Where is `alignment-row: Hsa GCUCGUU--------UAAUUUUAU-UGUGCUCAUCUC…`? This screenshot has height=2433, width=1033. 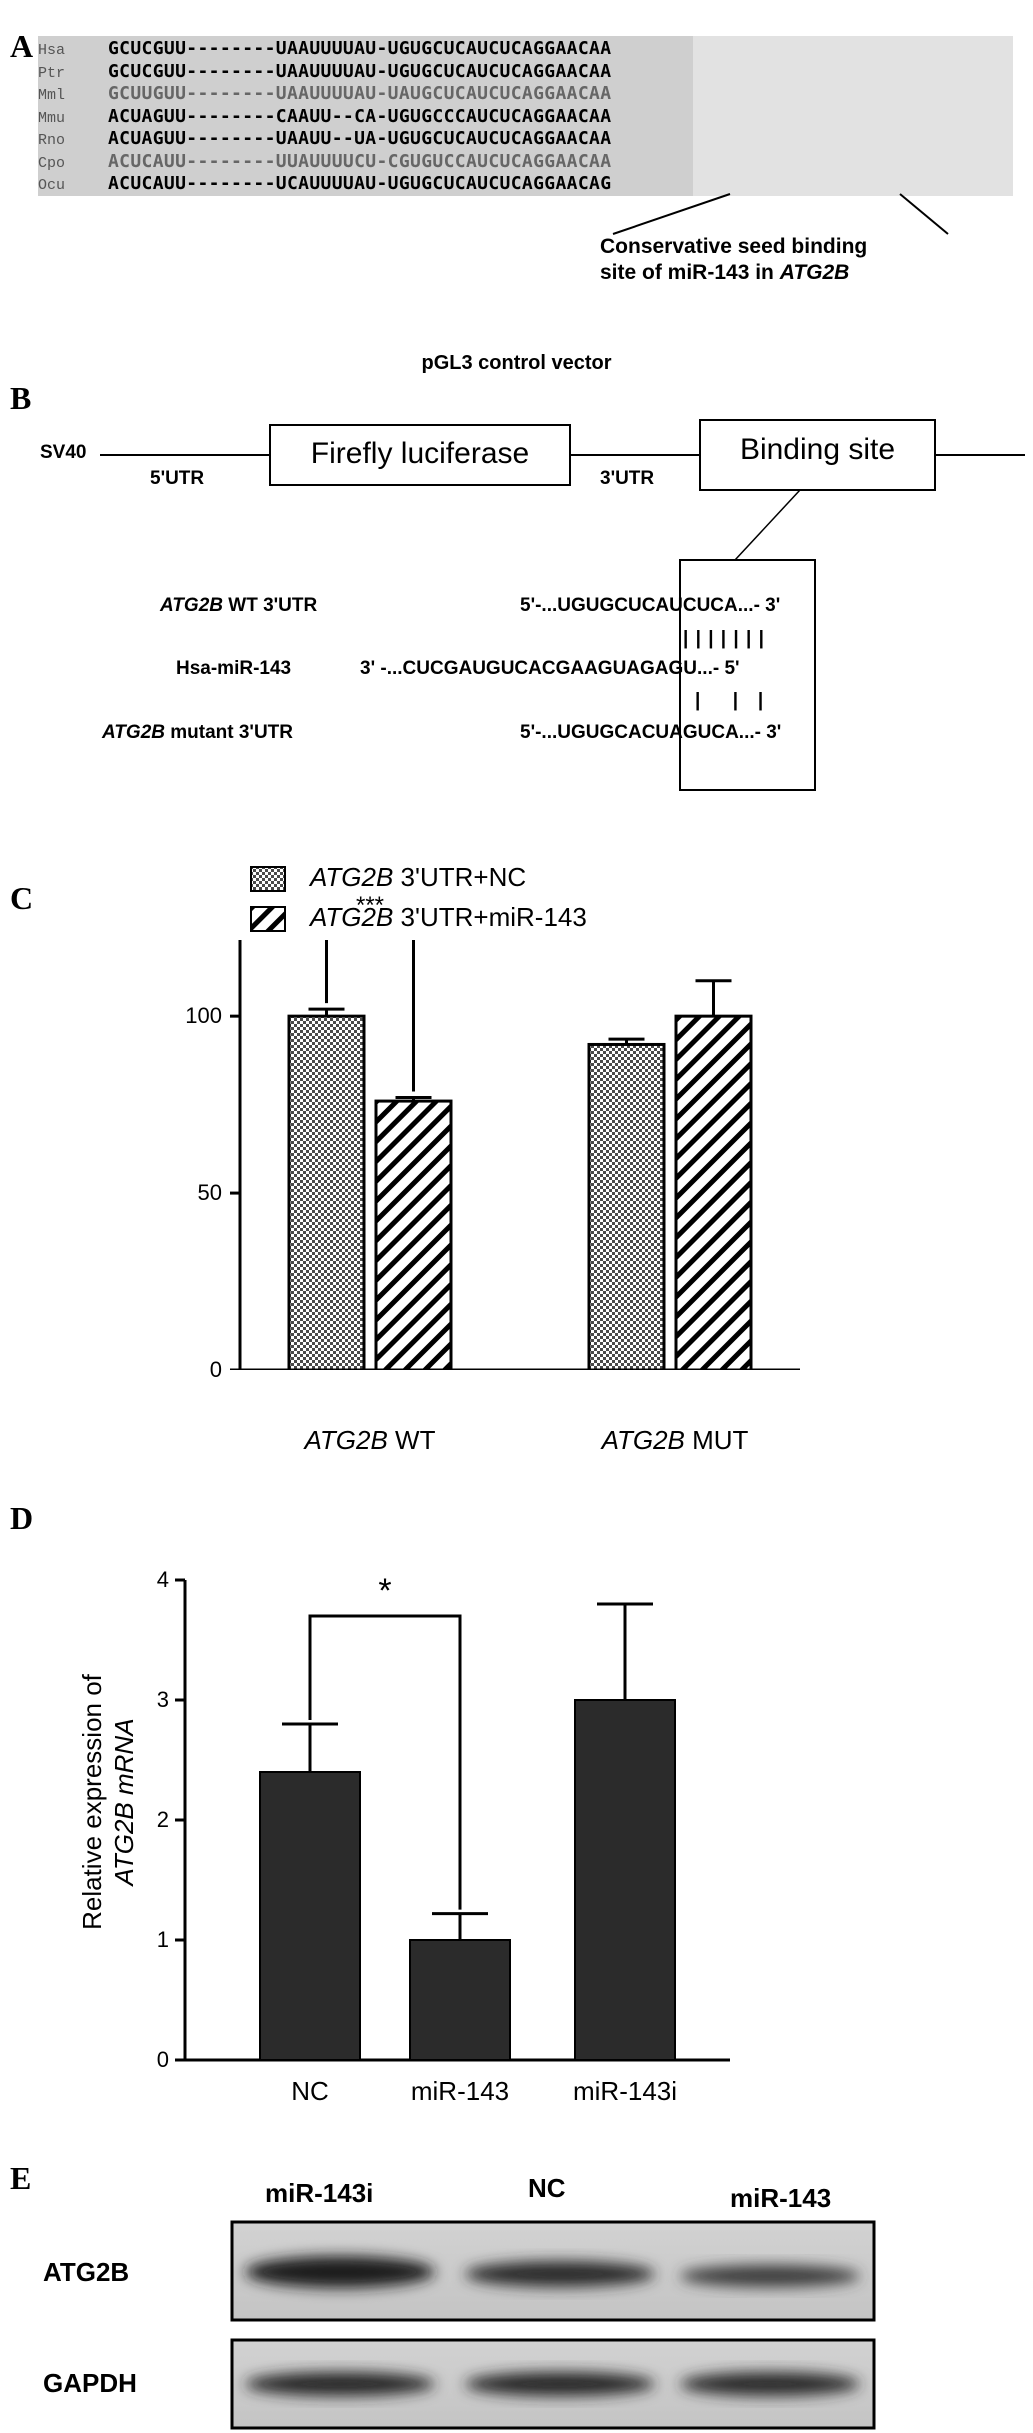
alignment-row: Hsa GCUCGUU--------UAAUUUUAU-UGUGCUCAUCUC… is located at coordinates (324, 49).